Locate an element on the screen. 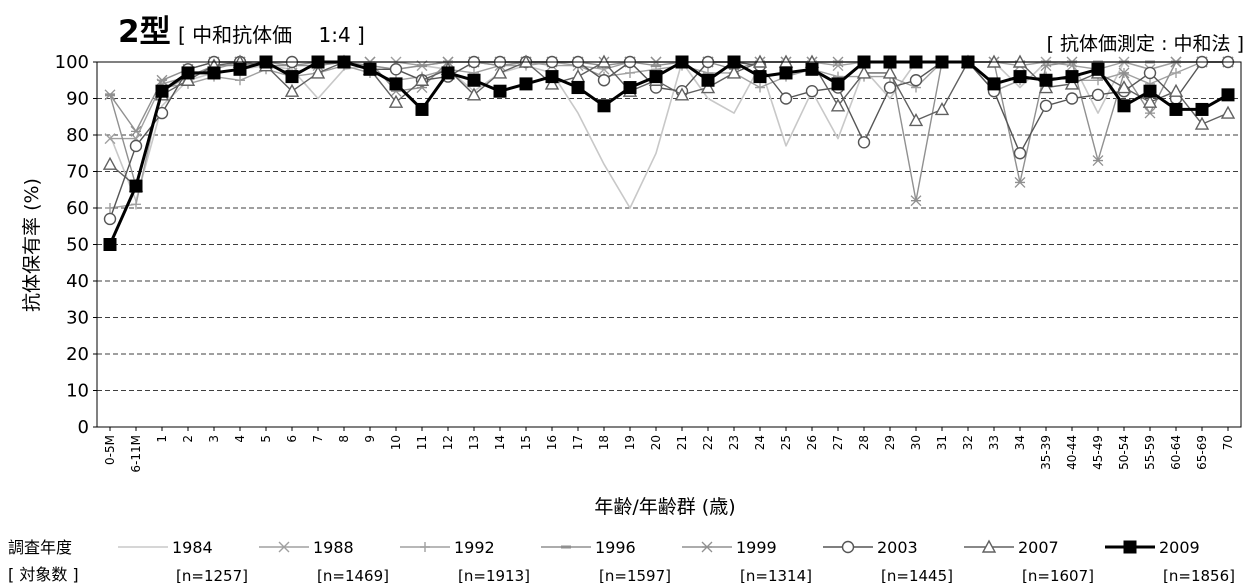 The width and height of the screenshot is (1260, 587). y-tick-label: 20 is located at coordinates (77, 354).